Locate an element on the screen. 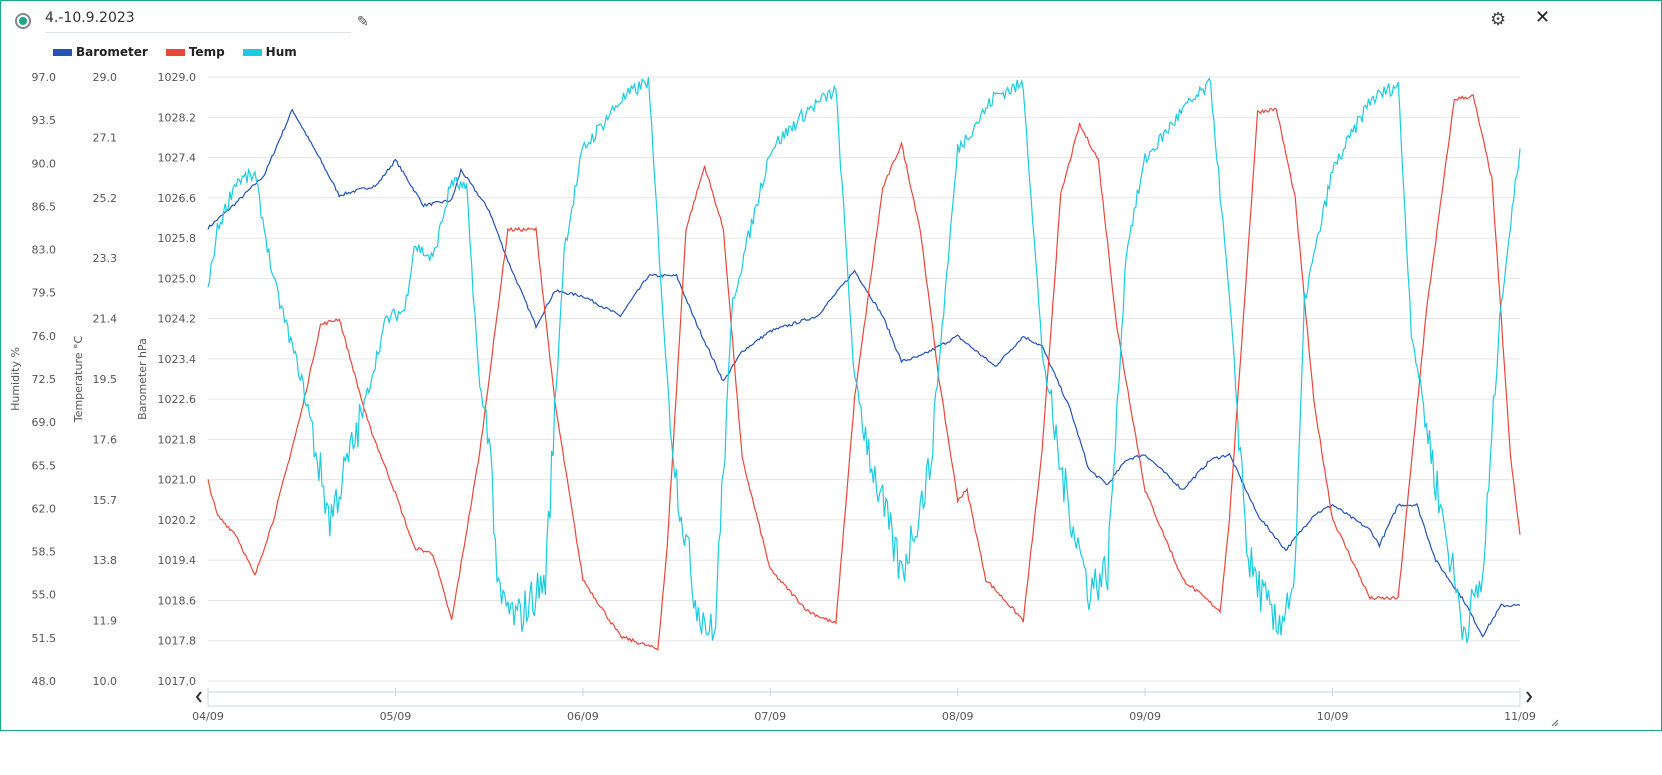  legend-item-barometer: Barometer is located at coordinates (100, 52).